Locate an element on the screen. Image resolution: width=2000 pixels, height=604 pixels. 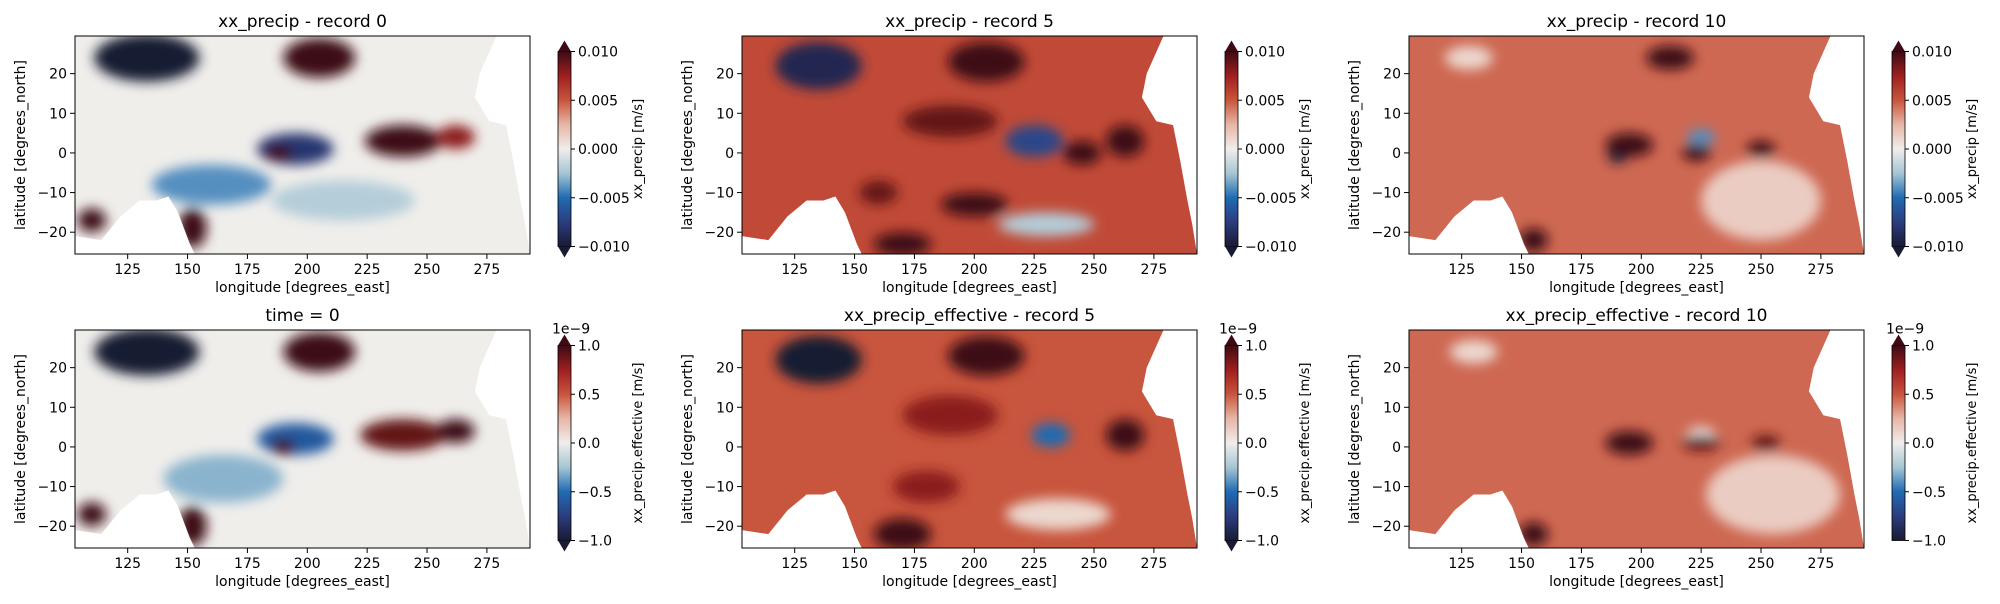
y-tick-label: −10 is located at coordinates (1386, 194).